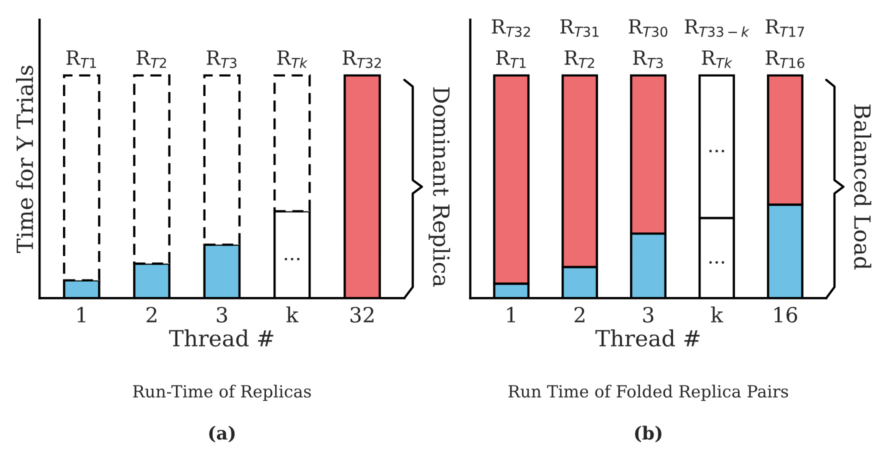  I want to click on text: R$_{T33−k}$, so click(717, 28).